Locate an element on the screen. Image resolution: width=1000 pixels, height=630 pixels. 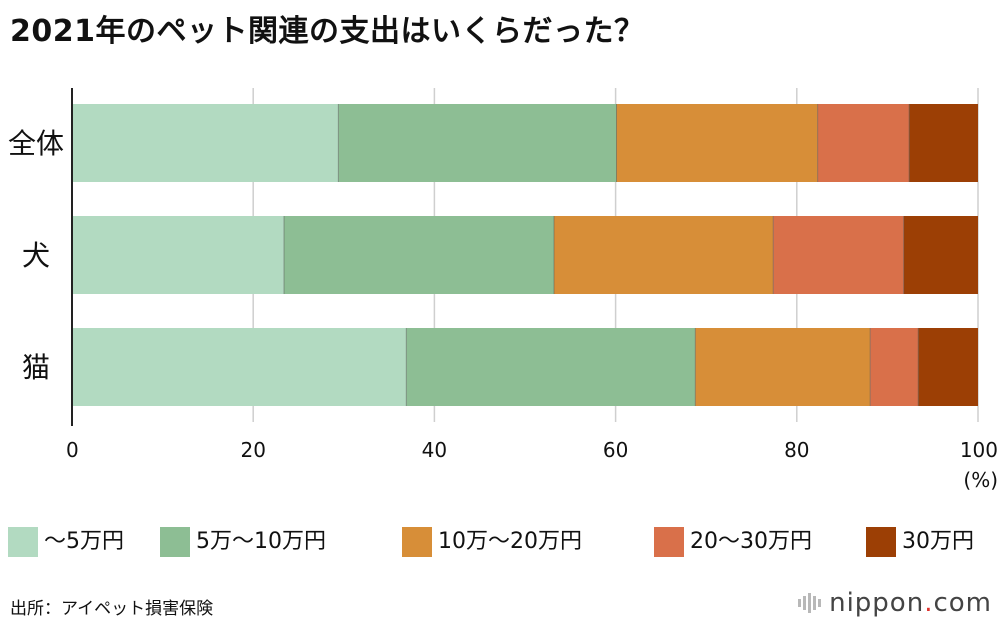
brand-suffix: com is located at coordinates (962, 603).